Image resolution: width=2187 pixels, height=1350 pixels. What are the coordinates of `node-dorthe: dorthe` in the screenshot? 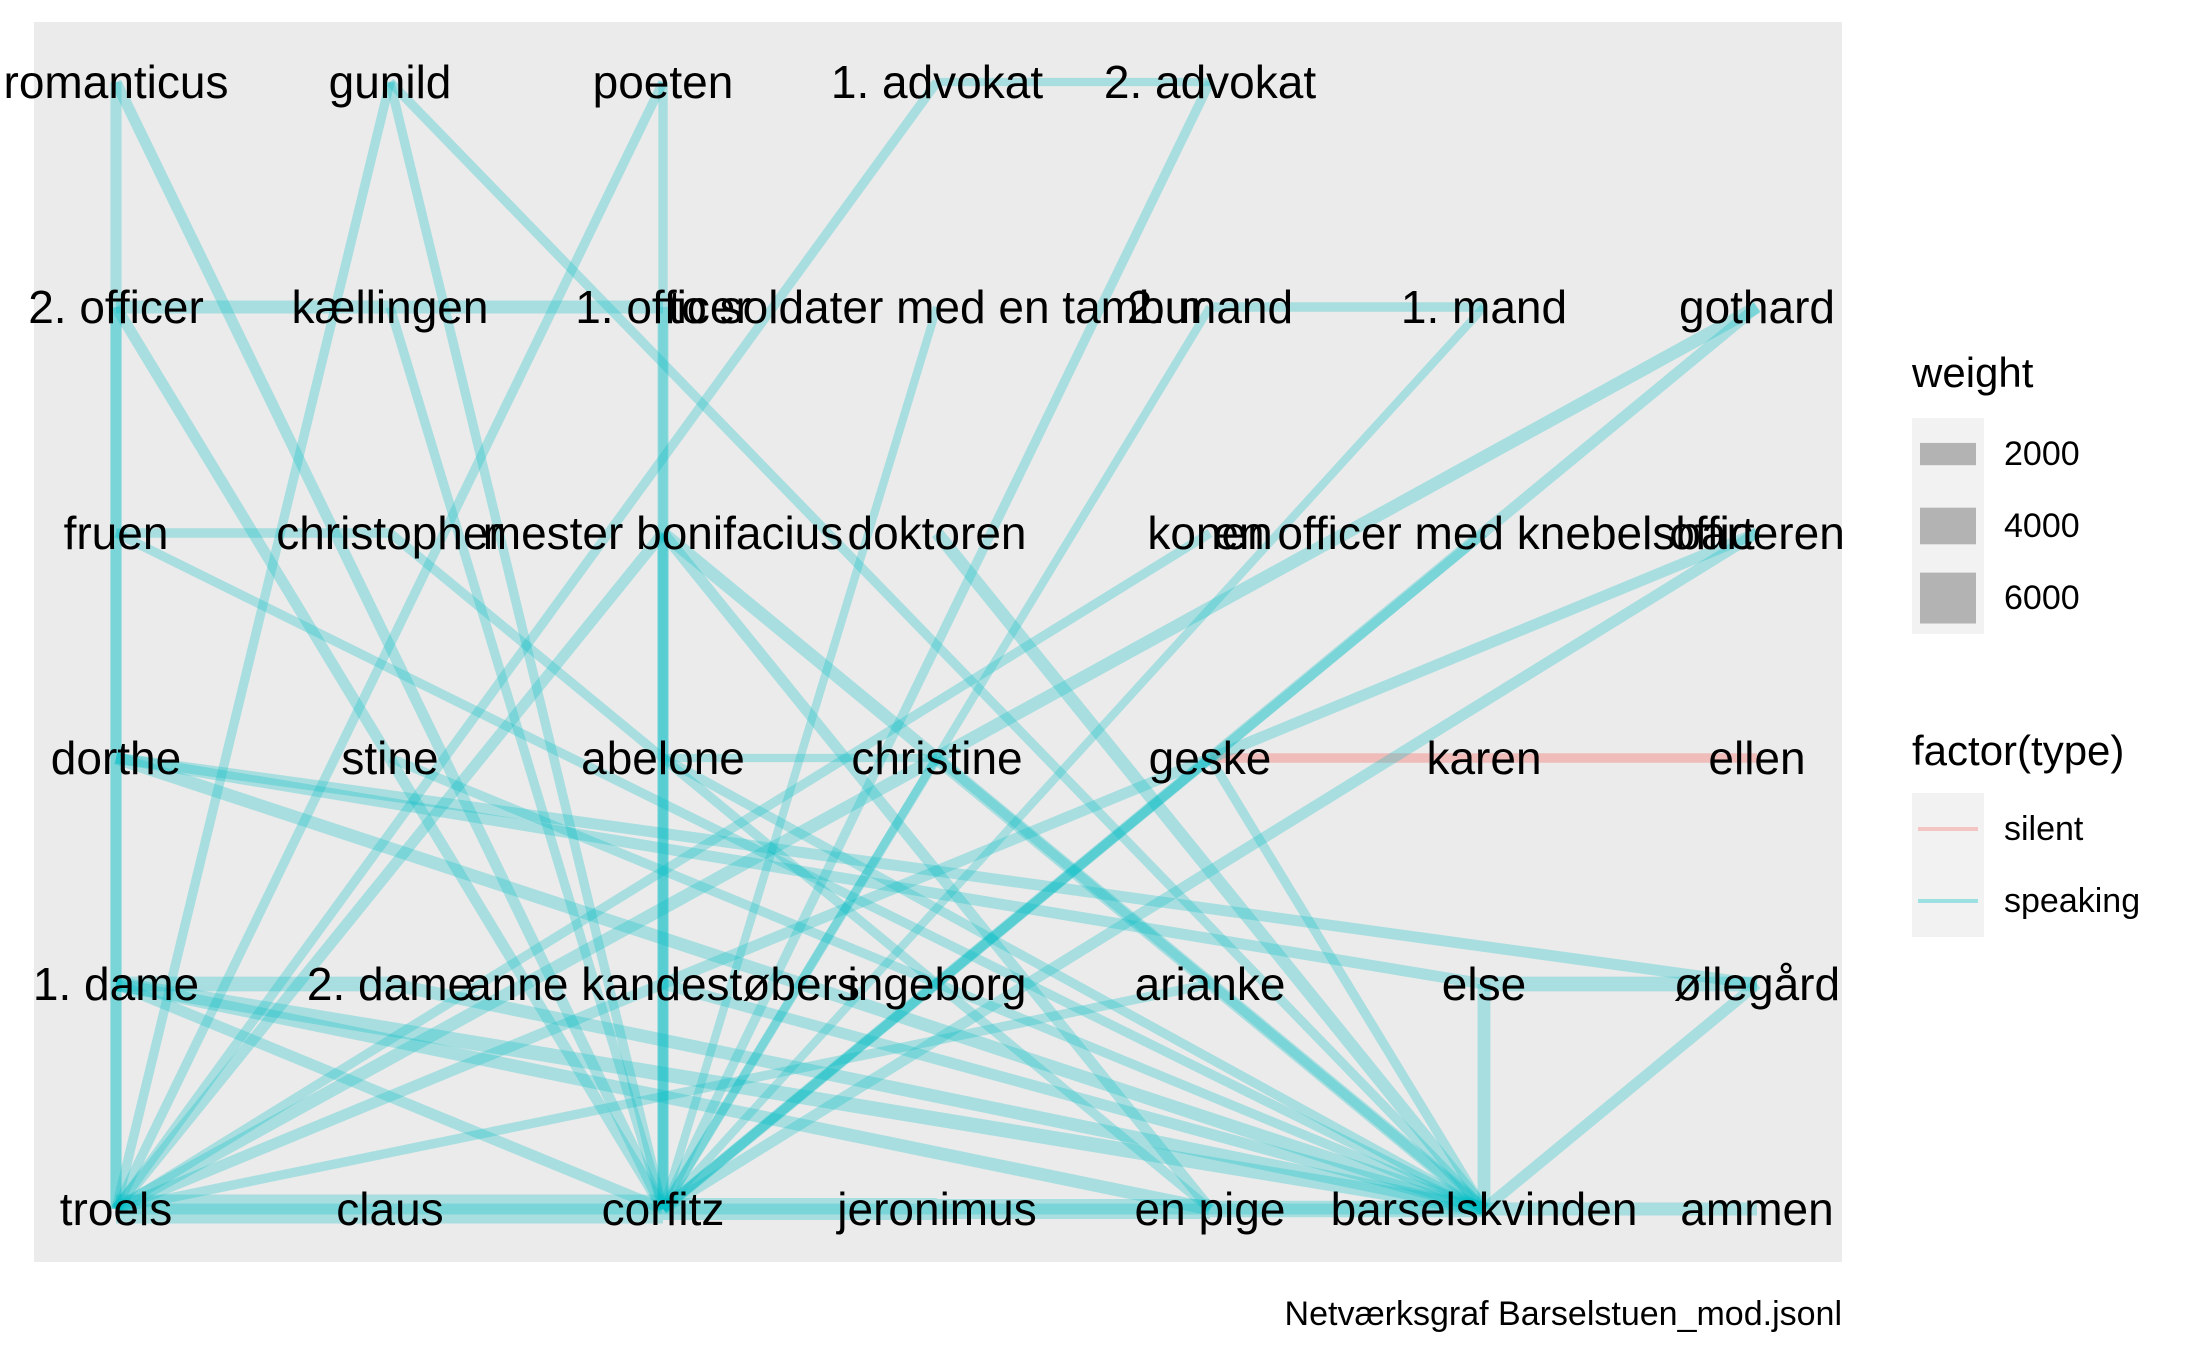 It's located at (116, 758).